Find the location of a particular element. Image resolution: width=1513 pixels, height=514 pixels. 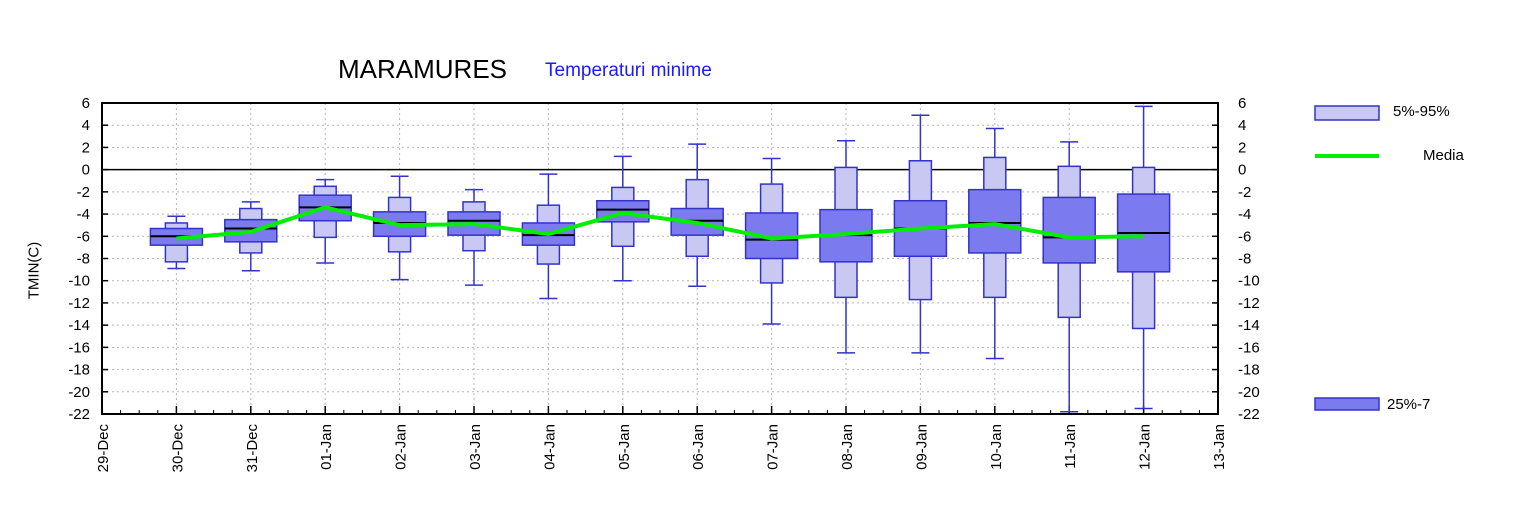

x-tick-label: 05-Jan is located at coordinates (624, 447).